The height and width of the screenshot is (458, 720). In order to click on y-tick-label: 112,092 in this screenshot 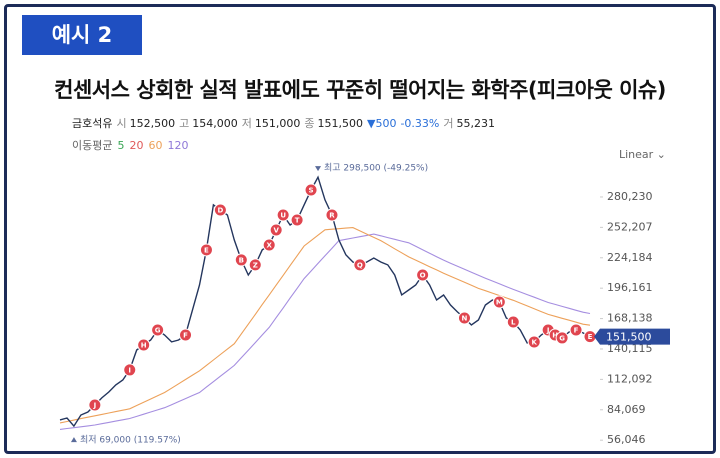, I will do `click(630, 378)`.